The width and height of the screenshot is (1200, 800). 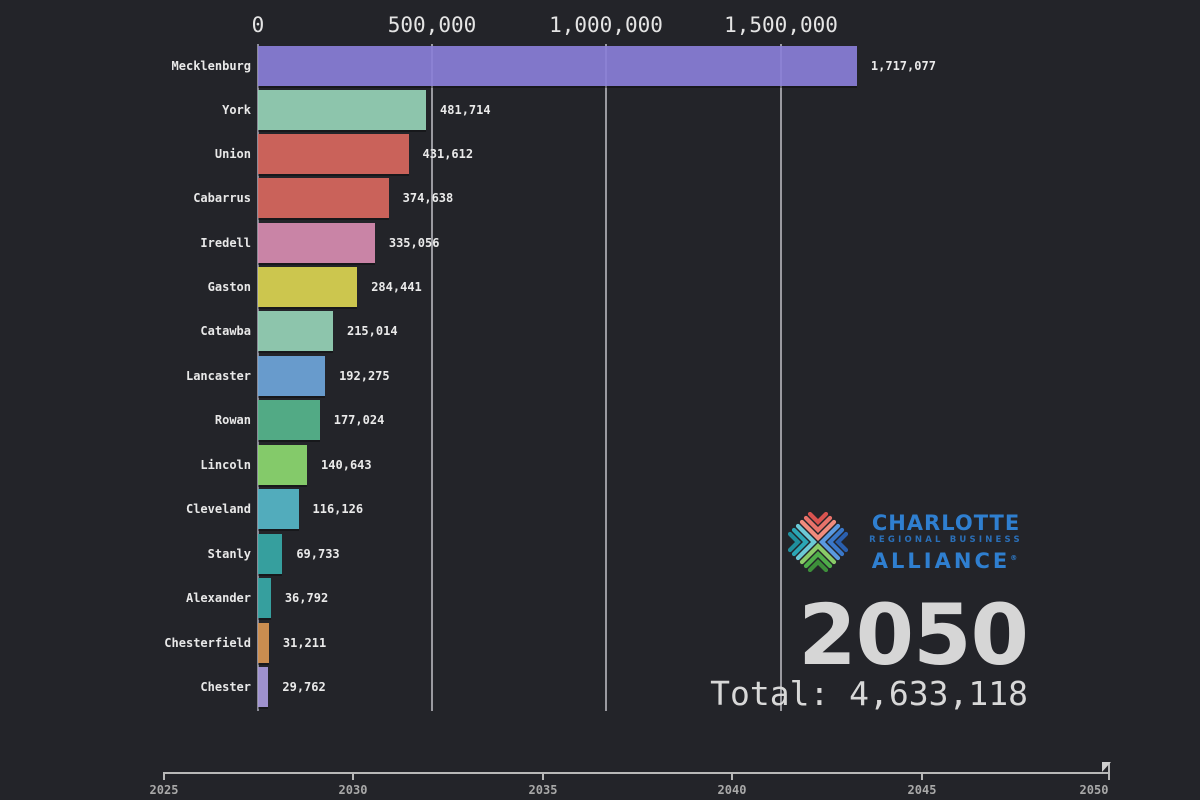 What do you see at coordinates (229, 554) in the screenshot?
I see `county-label: Stanly` at bounding box center [229, 554].